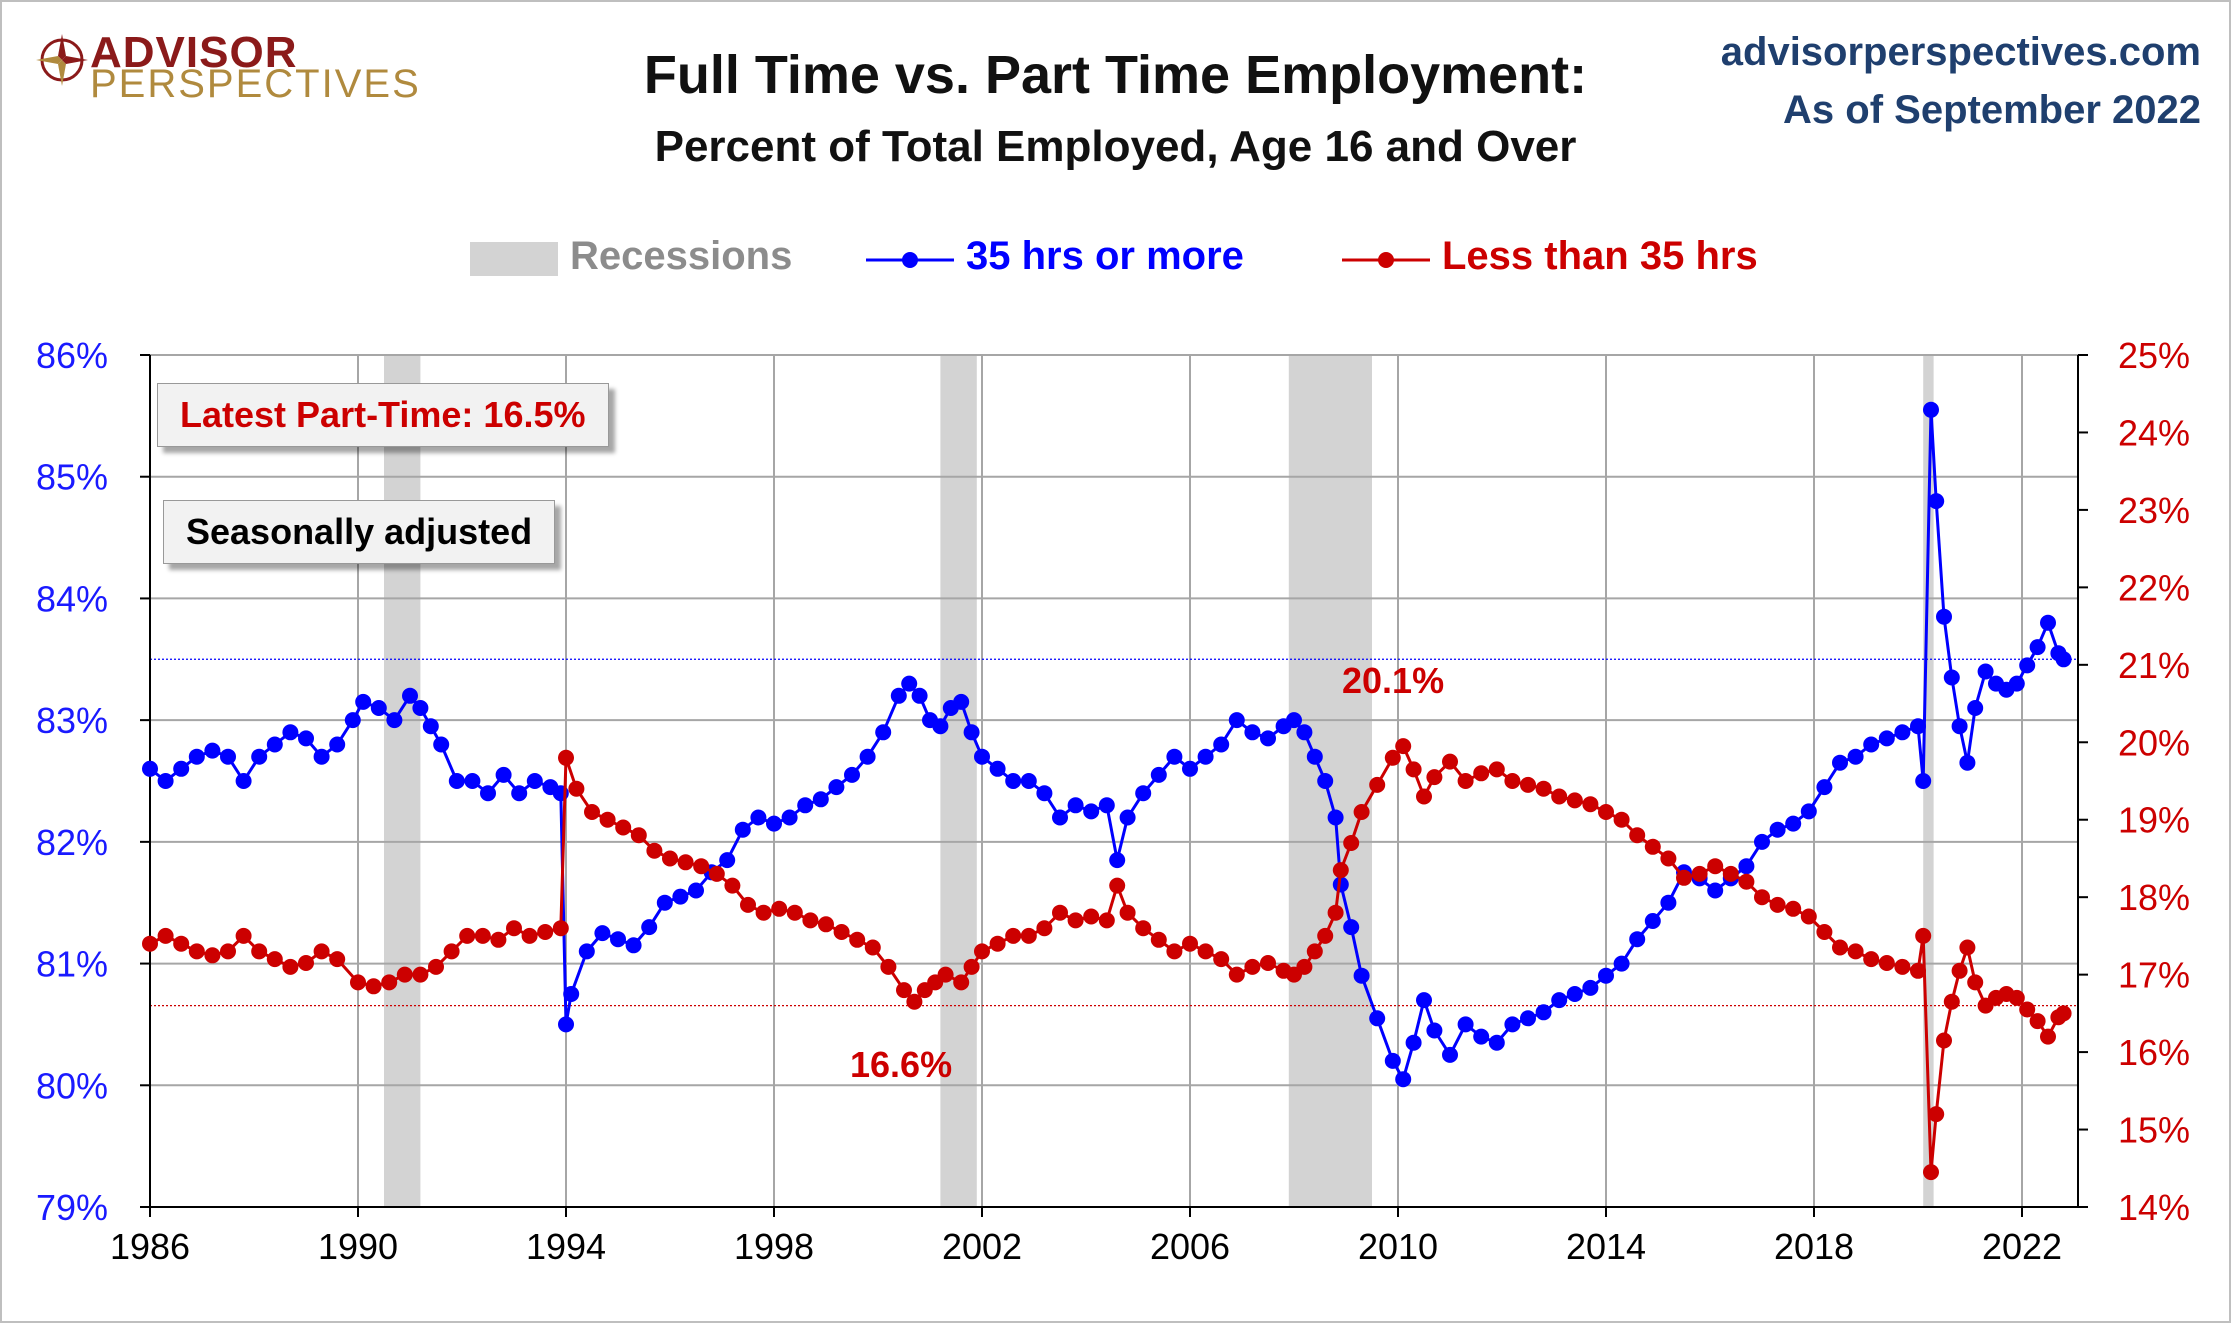 Image resolution: width=2231 pixels, height=1323 pixels. Describe the element at coordinates (2154, 1130) in the screenshot. I see `right-tick-label: 15%` at that location.